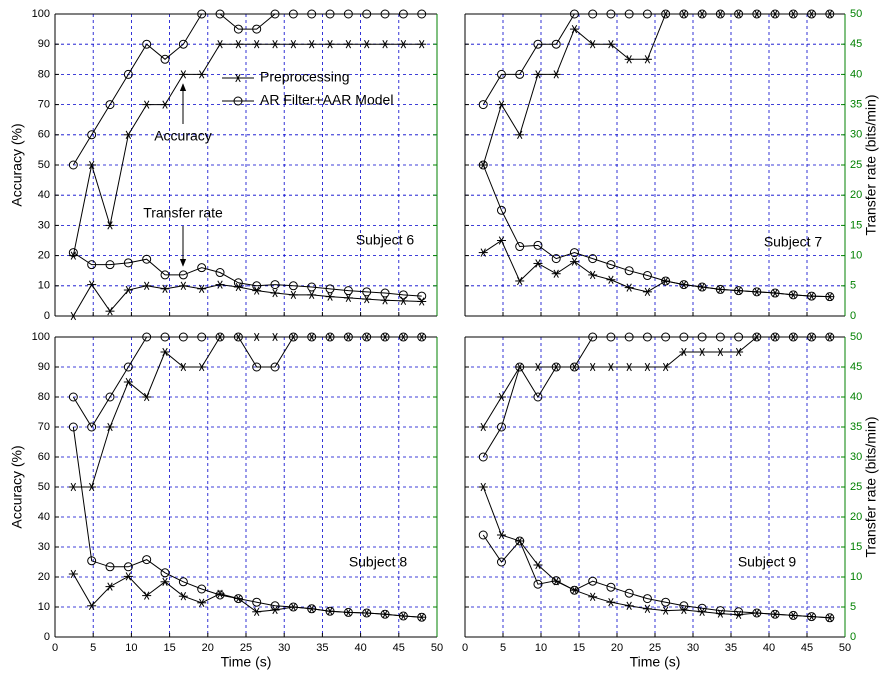 This screenshot has height=682, width=890. What do you see at coordinates (246, 662) in the screenshot?
I see `x-axis-label: Time (s)` at bounding box center [246, 662].